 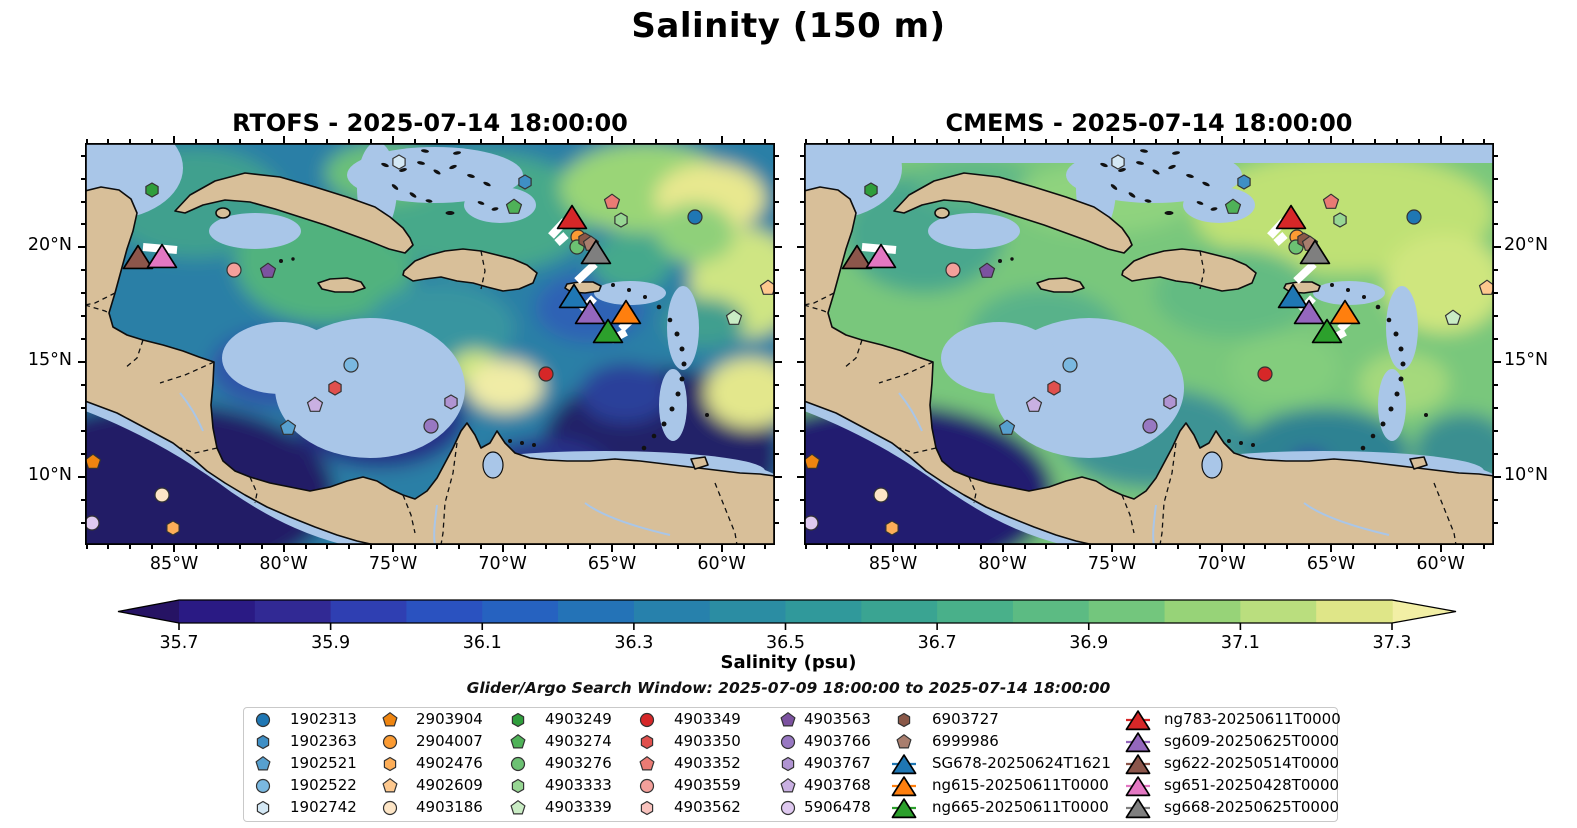 What do you see at coordinates (1138, 764) in the screenshot?
I see `glider-marker-sg622-20250514T0000` at bounding box center [1138, 764].